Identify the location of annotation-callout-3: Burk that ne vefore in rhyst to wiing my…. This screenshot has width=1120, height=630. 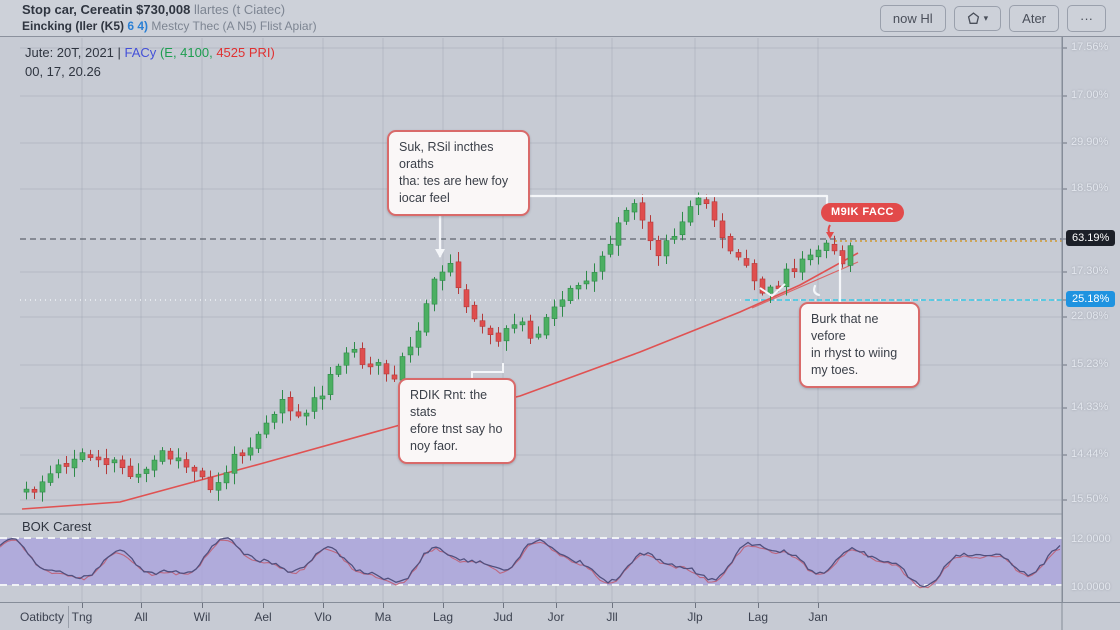
(859, 345).